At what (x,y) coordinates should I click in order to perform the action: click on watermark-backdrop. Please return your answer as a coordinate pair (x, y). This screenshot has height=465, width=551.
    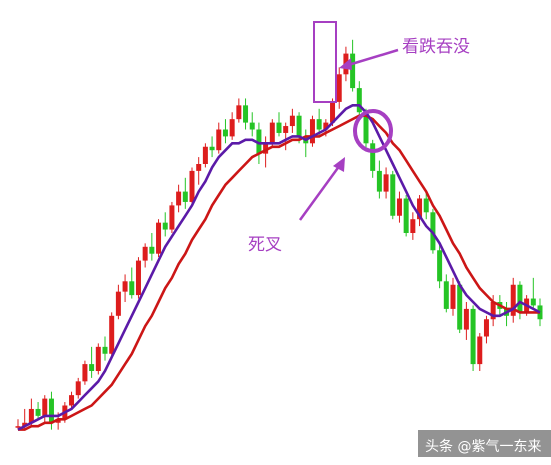
    Looking at the image, I should click on (484, 443).